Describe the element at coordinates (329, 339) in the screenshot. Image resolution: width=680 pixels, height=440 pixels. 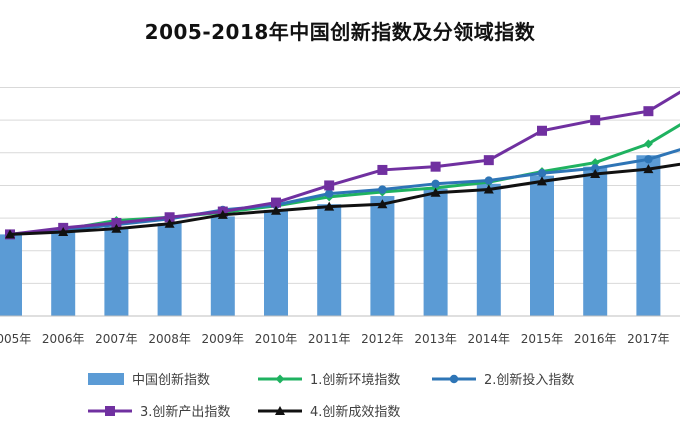
I see `x-tick-label: 2011年` at that location.